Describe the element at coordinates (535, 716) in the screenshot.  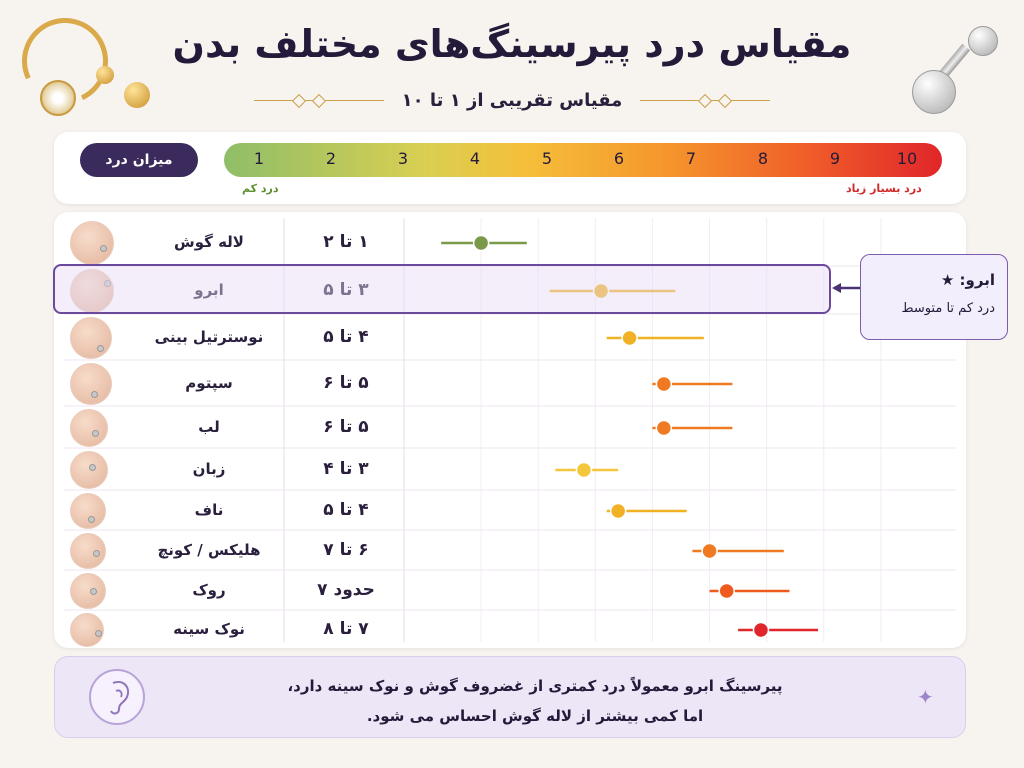
I see `footer-line-2: اما کمی بیشتر از لاله گوش احساس می شود.` at that location.